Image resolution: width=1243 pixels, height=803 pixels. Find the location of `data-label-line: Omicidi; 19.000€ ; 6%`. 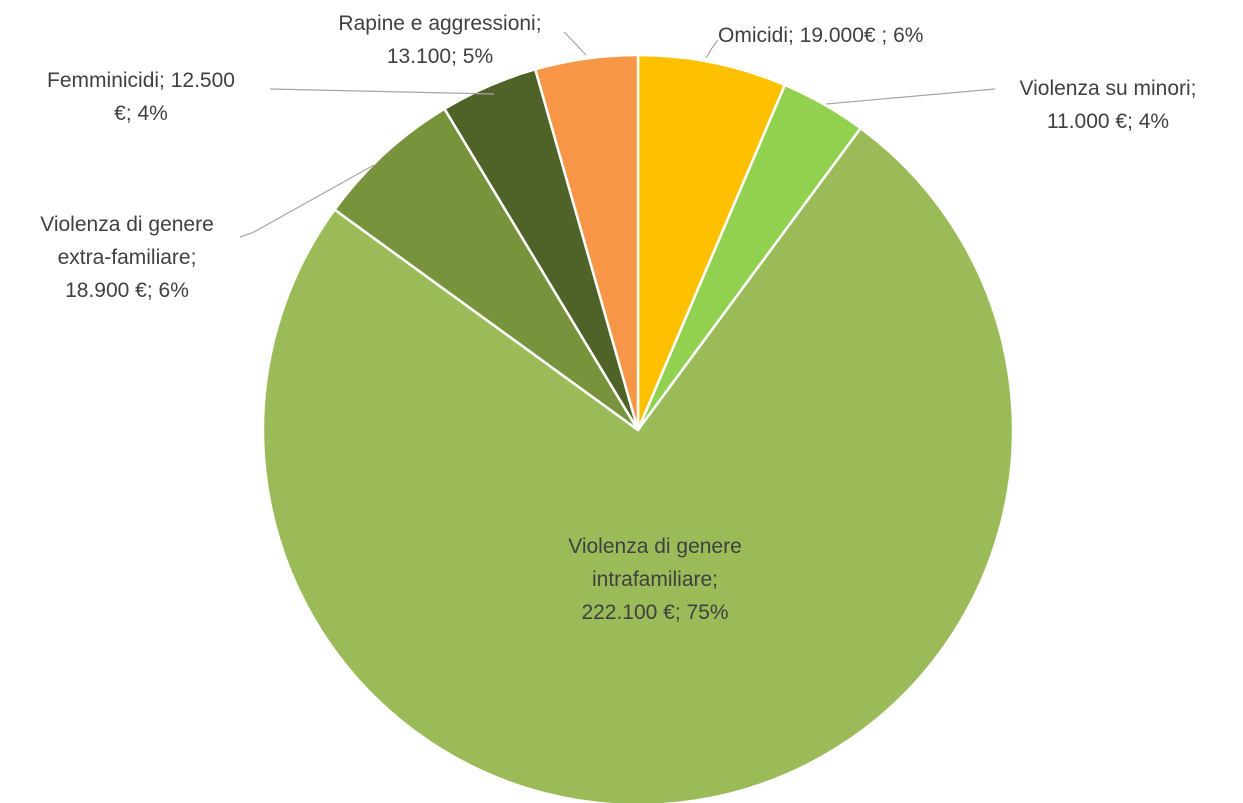

data-label-line: Omicidi; 19.000€ ; 6% is located at coordinates (820, 35).